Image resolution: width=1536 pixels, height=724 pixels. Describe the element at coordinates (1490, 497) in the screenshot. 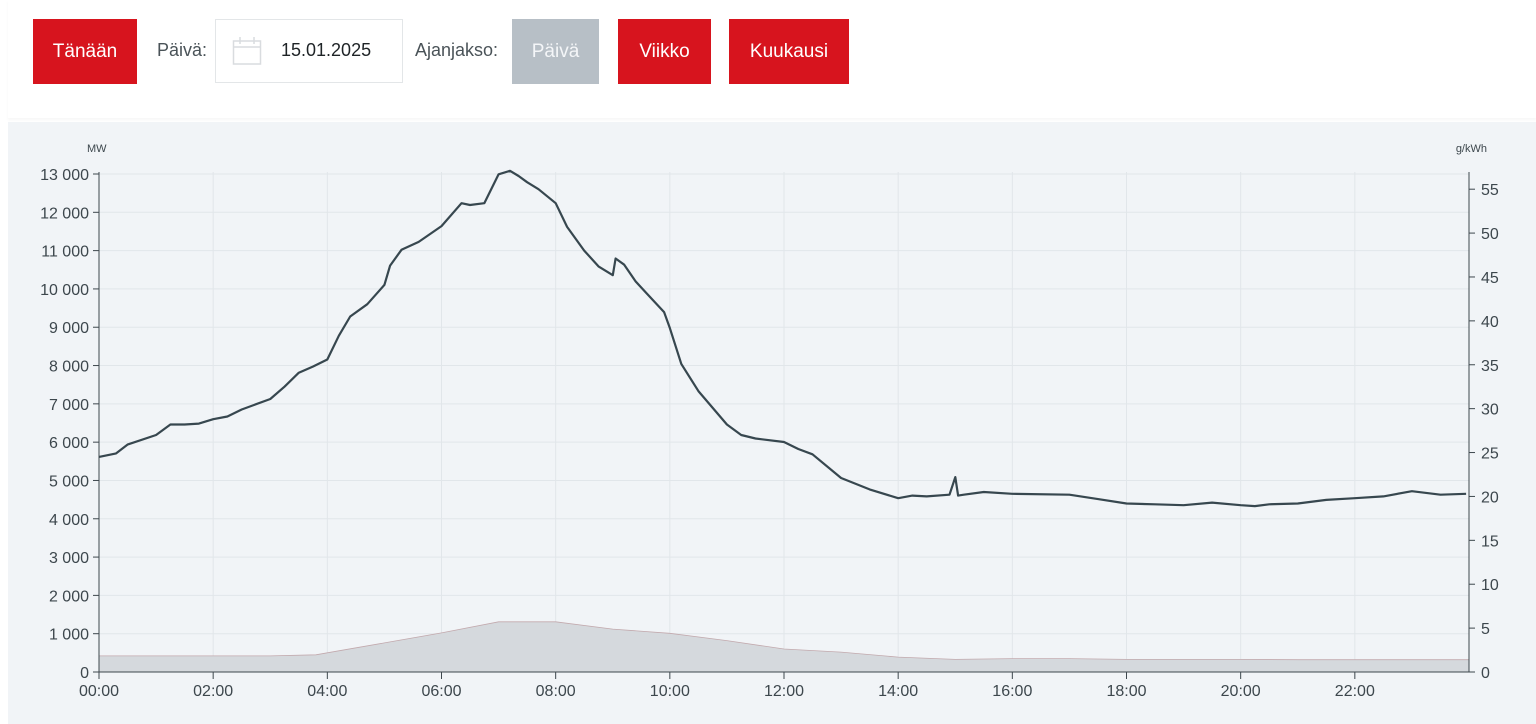

I see `right-tick-label: 20` at that location.